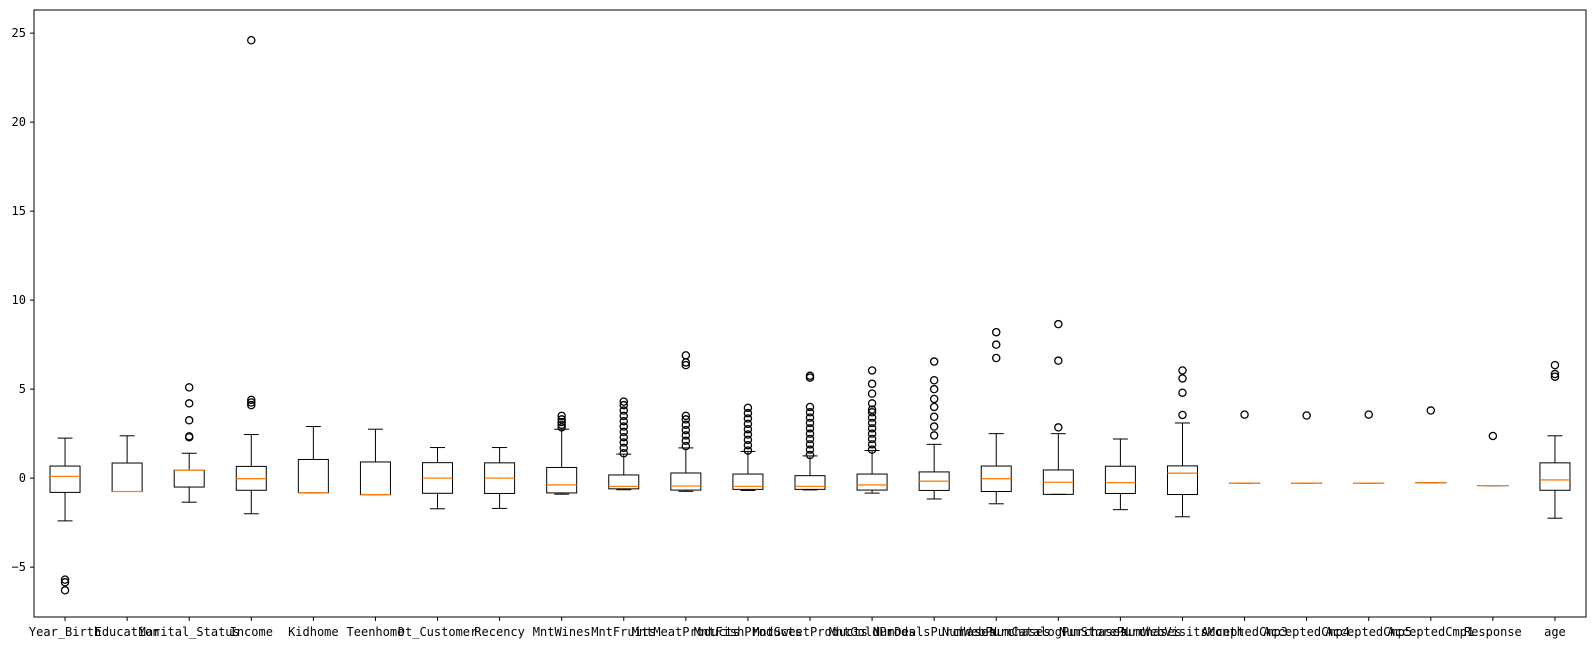 This screenshot has width=1593, height=658. What do you see at coordinates (65, 516) in the screenshot?
I see `box-Year_Birth` at bounding box center [65, 516].